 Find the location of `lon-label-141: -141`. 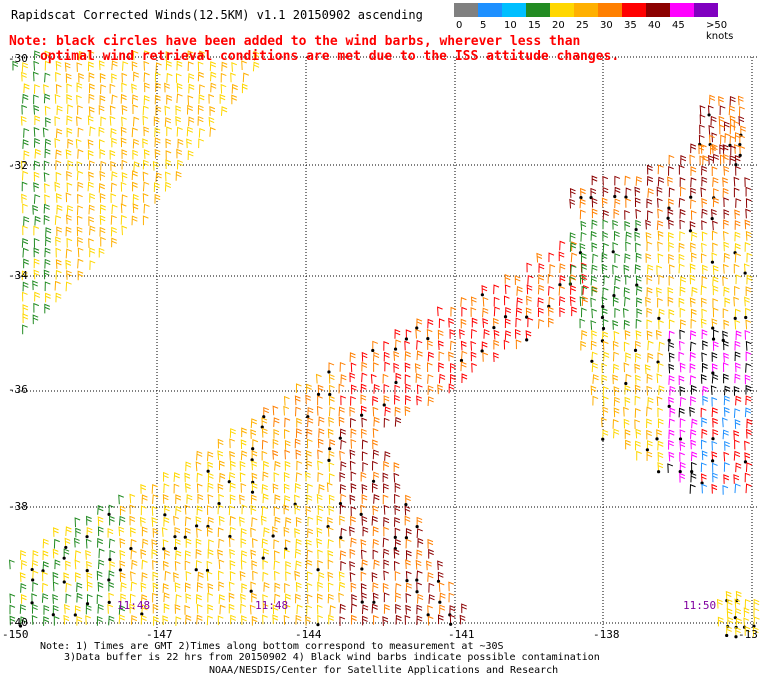

lon-label-141: -141 is located at coordinates (461, 634).